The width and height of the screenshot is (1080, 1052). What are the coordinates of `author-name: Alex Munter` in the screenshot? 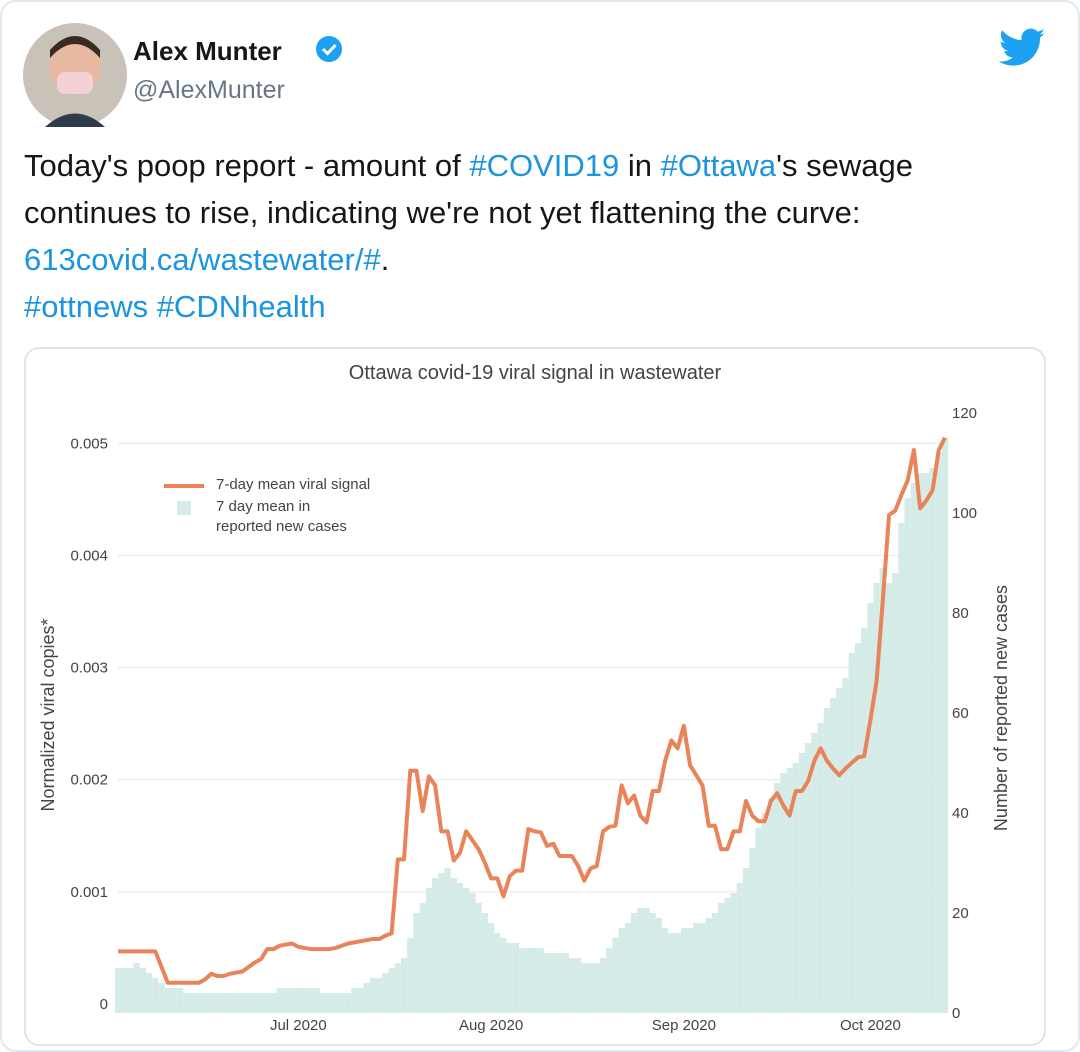 It's located at (207, 51).